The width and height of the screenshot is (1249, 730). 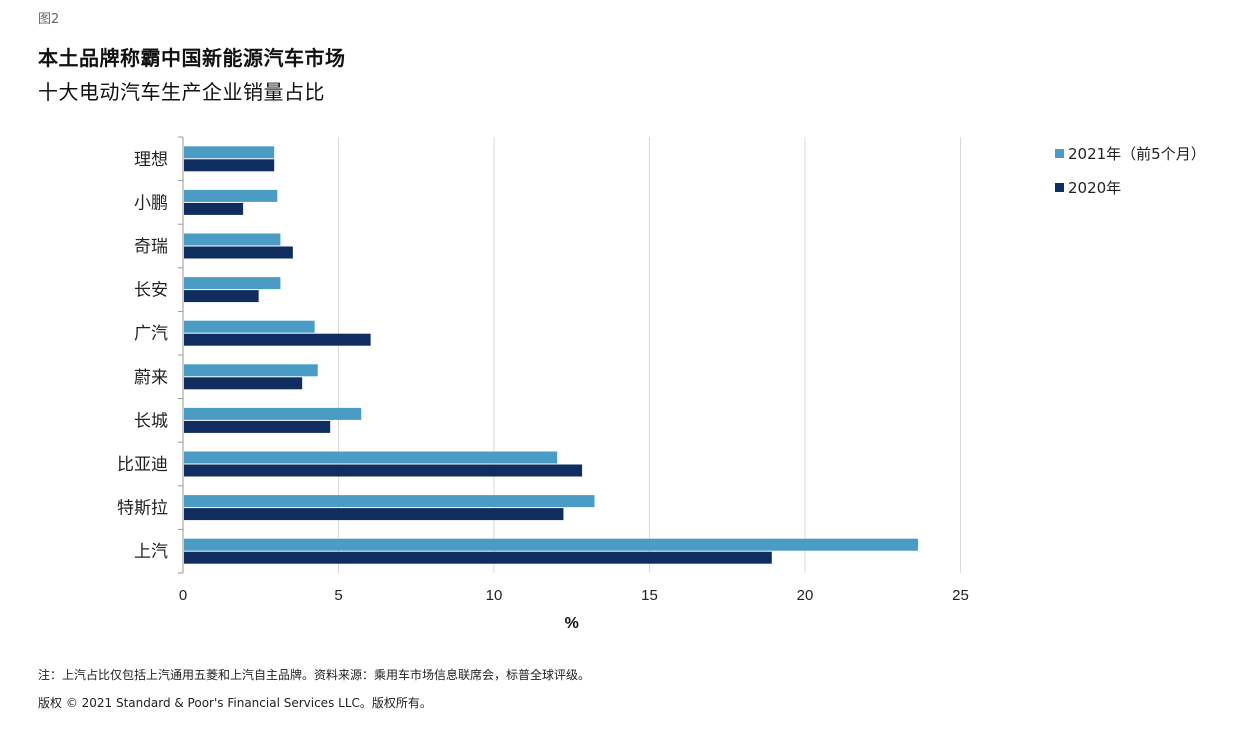 What do you see at coordinates (151, 421) in the screenshot?
I see `y-category-label-6: 长城` at bounding box center [151, 421].